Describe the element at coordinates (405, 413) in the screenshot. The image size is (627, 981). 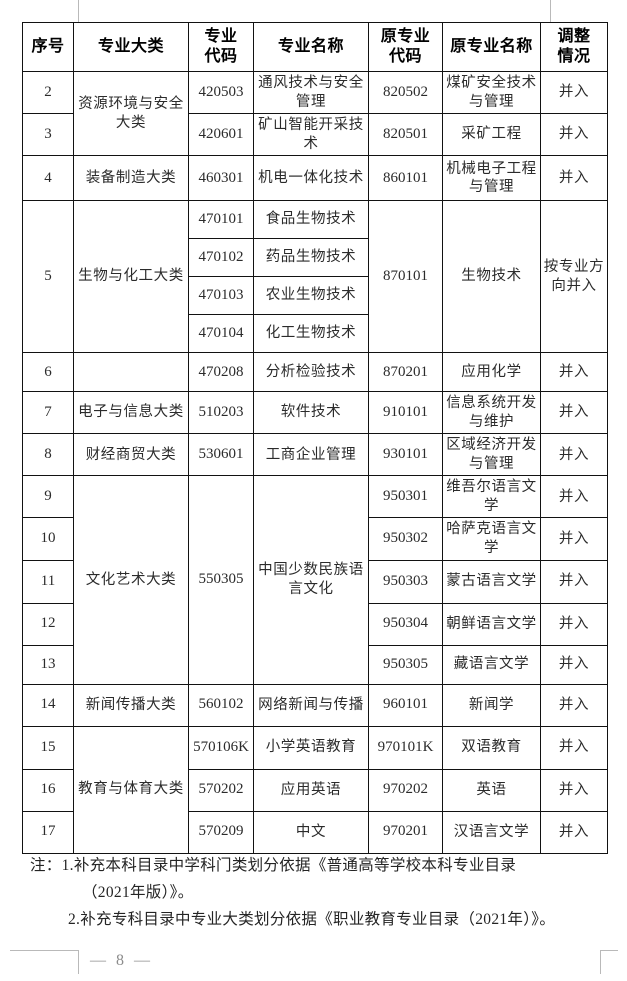
I see `cell-original-code: 910101` at that location.